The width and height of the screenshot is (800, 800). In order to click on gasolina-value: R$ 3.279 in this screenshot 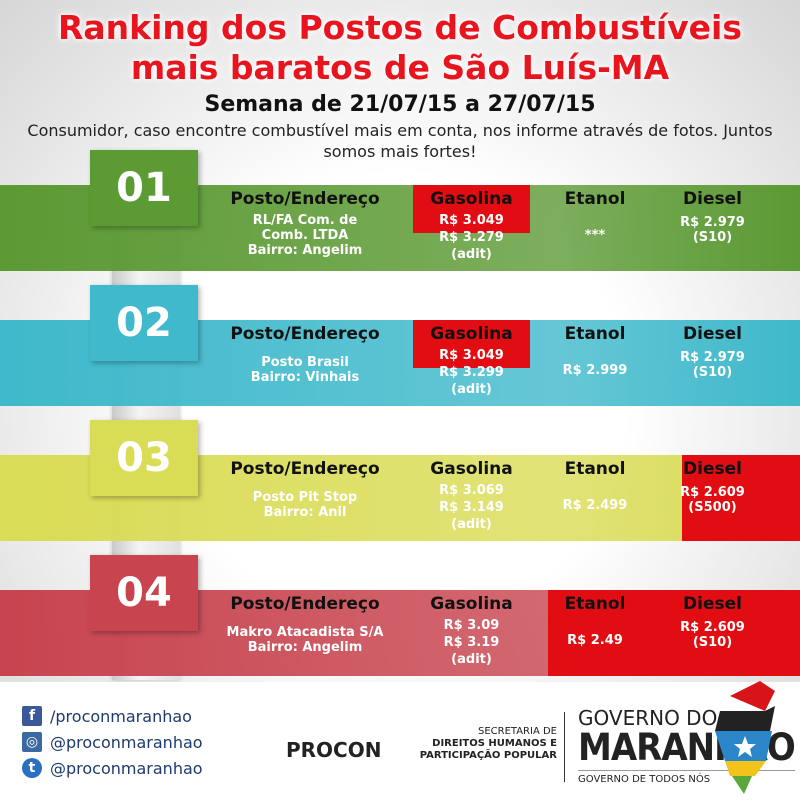, I will do `click(471, 237)`.